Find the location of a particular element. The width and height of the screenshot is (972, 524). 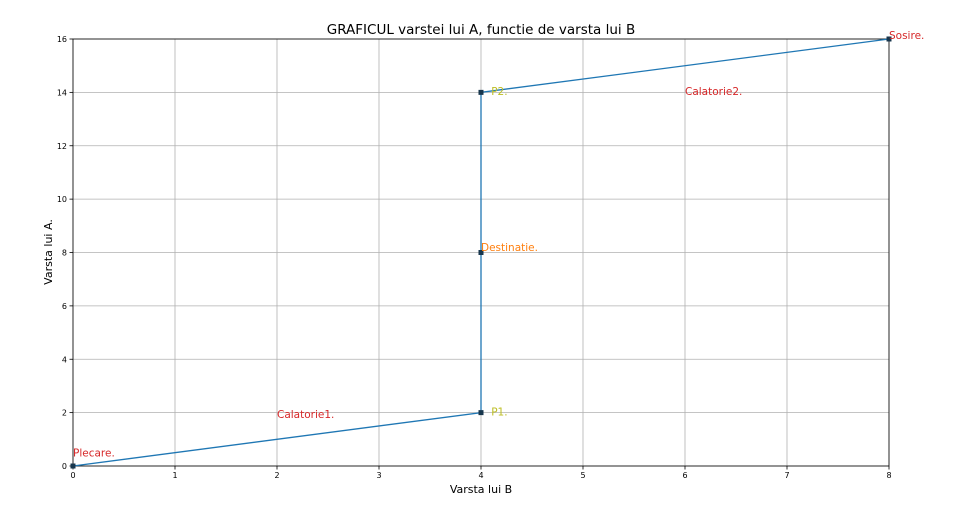

x-tick-label: 3 is located at coordinates (378, 475).